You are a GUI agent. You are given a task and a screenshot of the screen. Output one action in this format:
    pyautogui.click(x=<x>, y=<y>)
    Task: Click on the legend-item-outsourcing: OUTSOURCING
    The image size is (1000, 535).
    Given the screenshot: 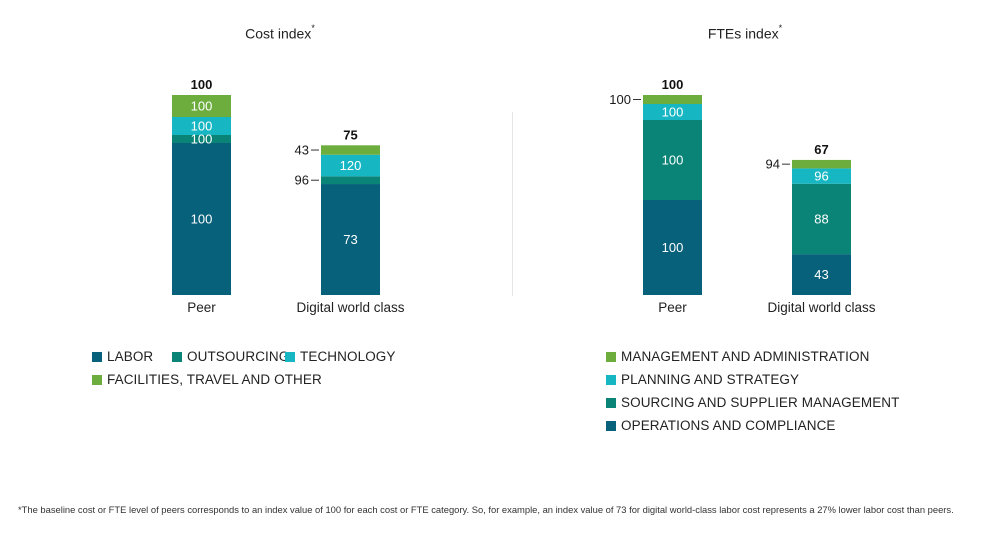 What is the action you would take?
    pyautogui.click(x=230, y=356)
    